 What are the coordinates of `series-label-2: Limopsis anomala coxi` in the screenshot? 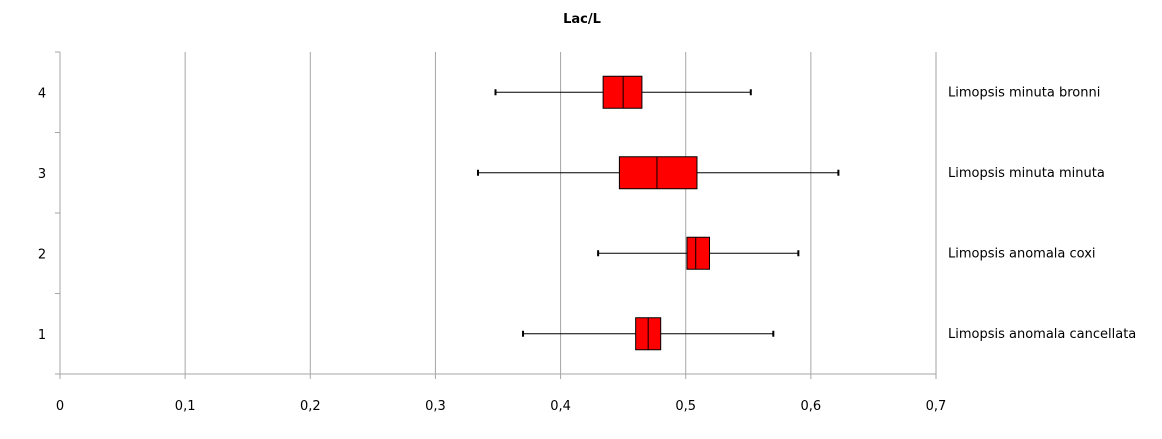 It's located at (1022, 253).